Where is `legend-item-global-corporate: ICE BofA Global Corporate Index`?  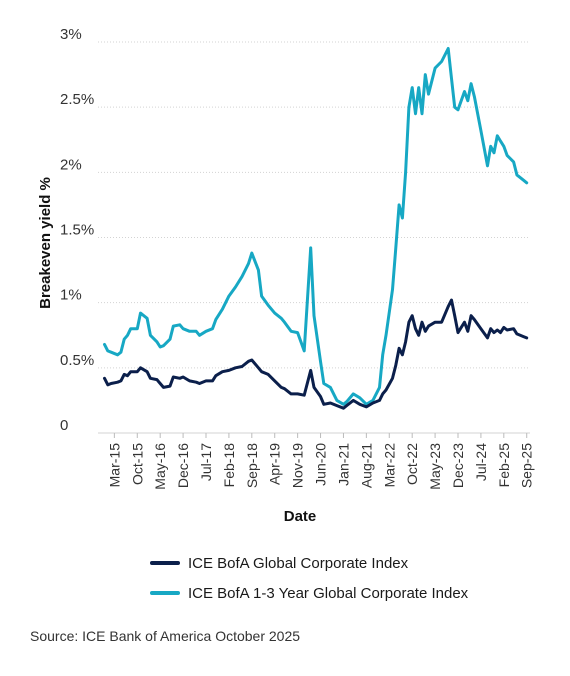 legend-item-global-corporate: ICE BofA Global Corporate Index is located at coordinates (309, 563).